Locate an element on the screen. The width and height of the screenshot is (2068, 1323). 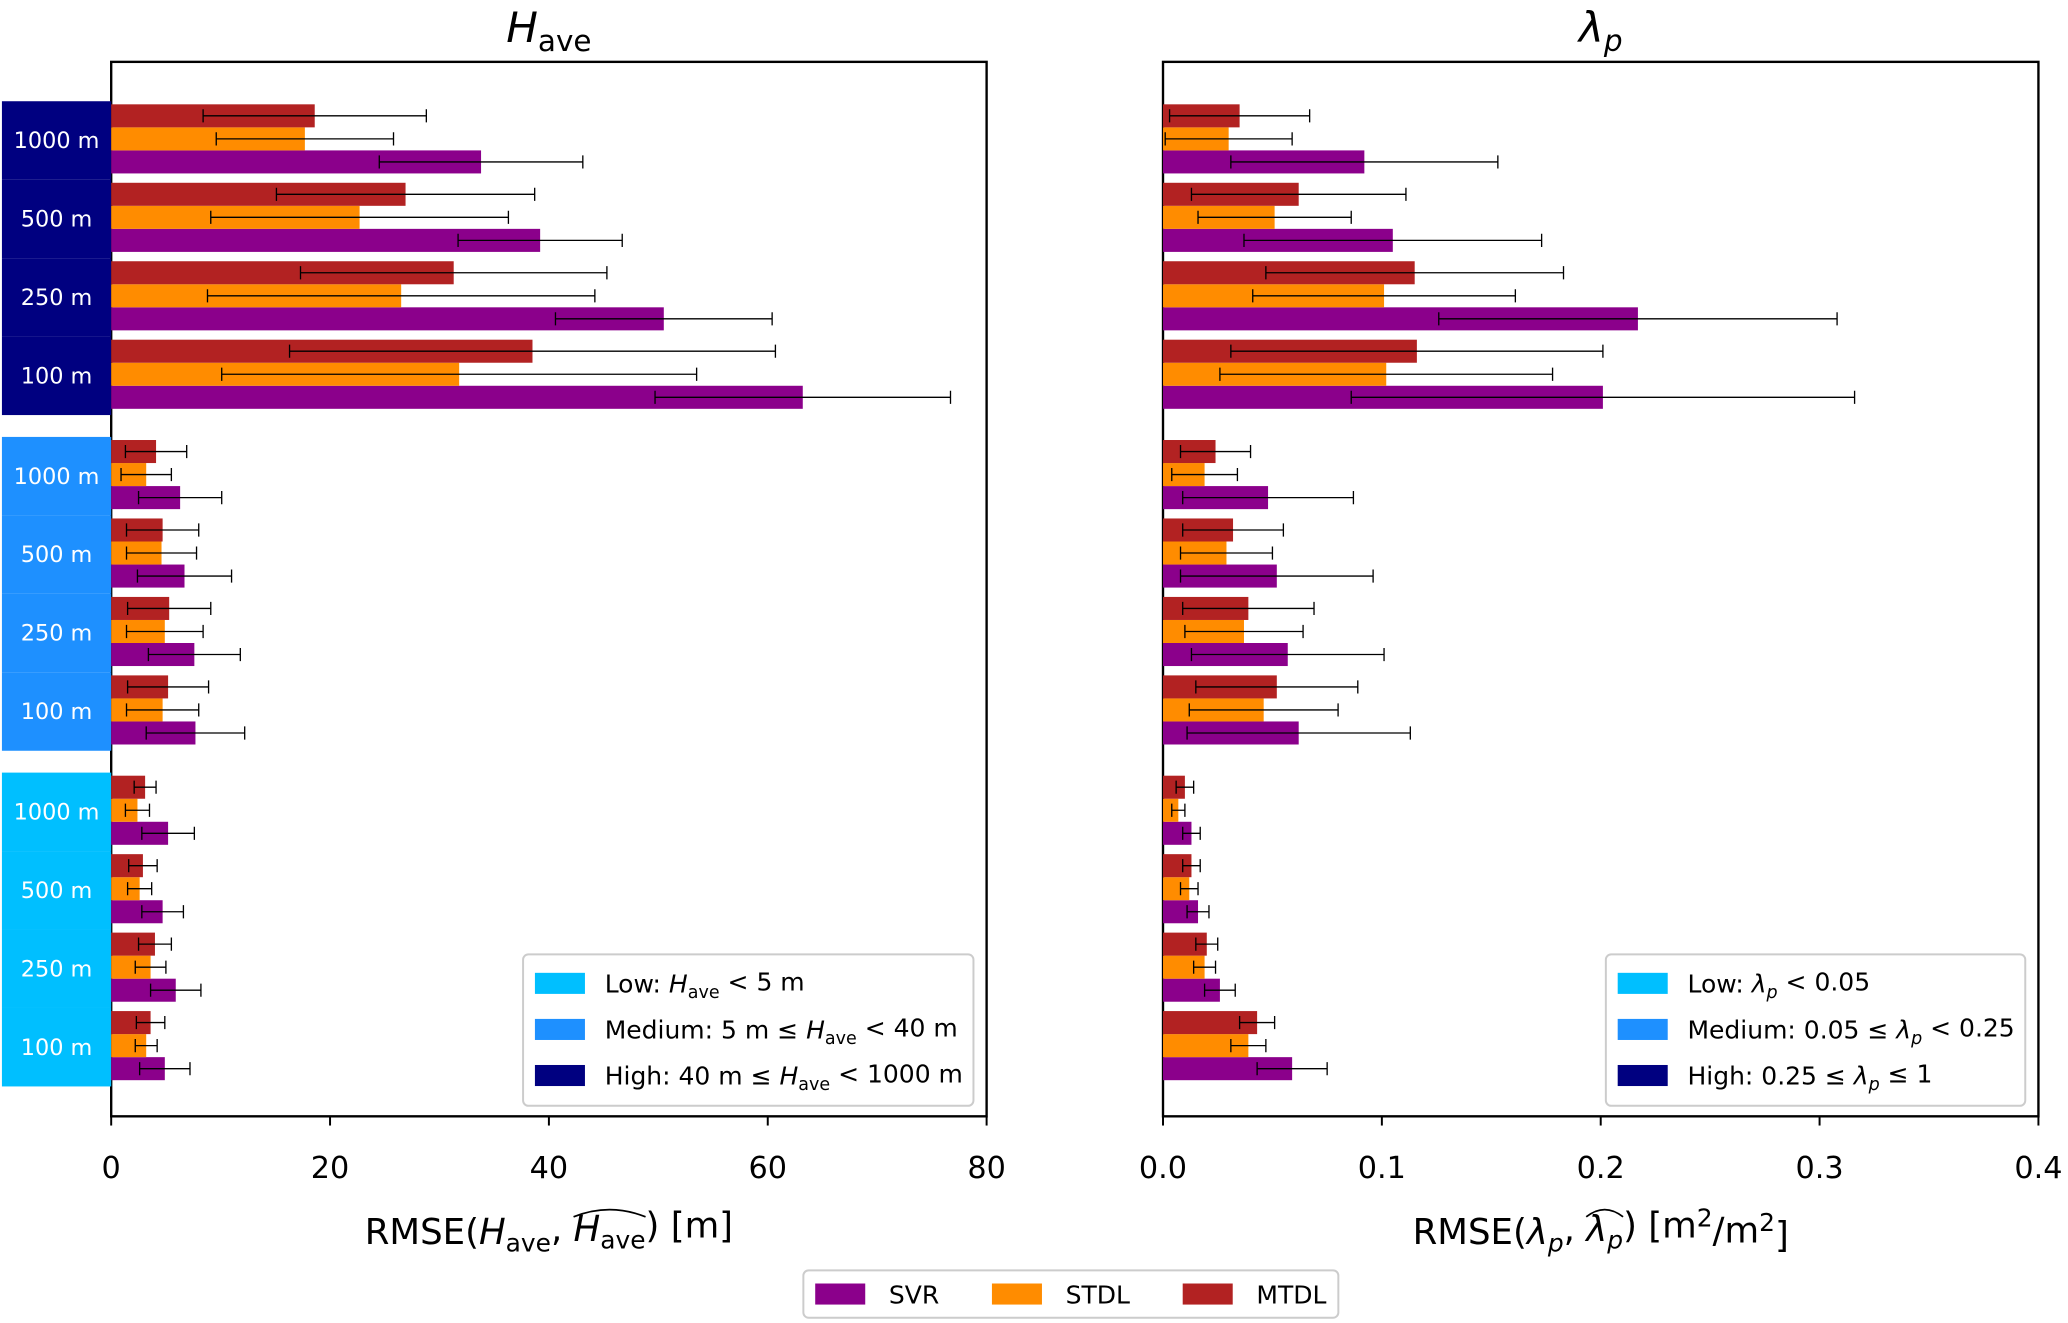
category-label: 250 m is located at coordinates (57, 298).